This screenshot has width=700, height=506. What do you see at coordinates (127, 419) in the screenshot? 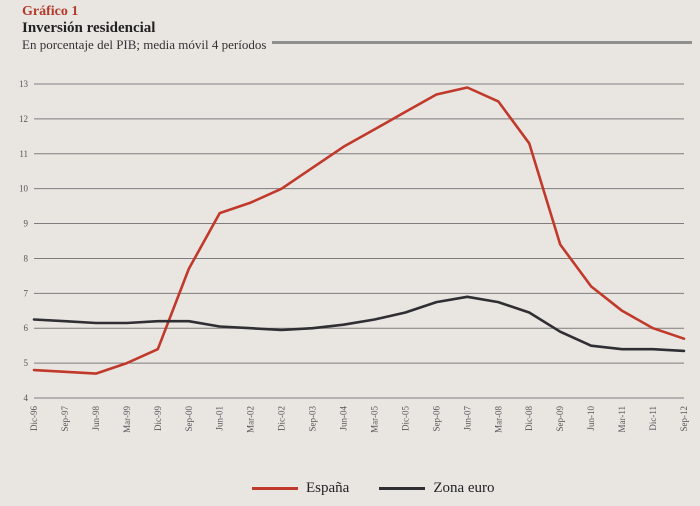
I see `x-tick-label: Mar-99` at bounding box center [127, 419].